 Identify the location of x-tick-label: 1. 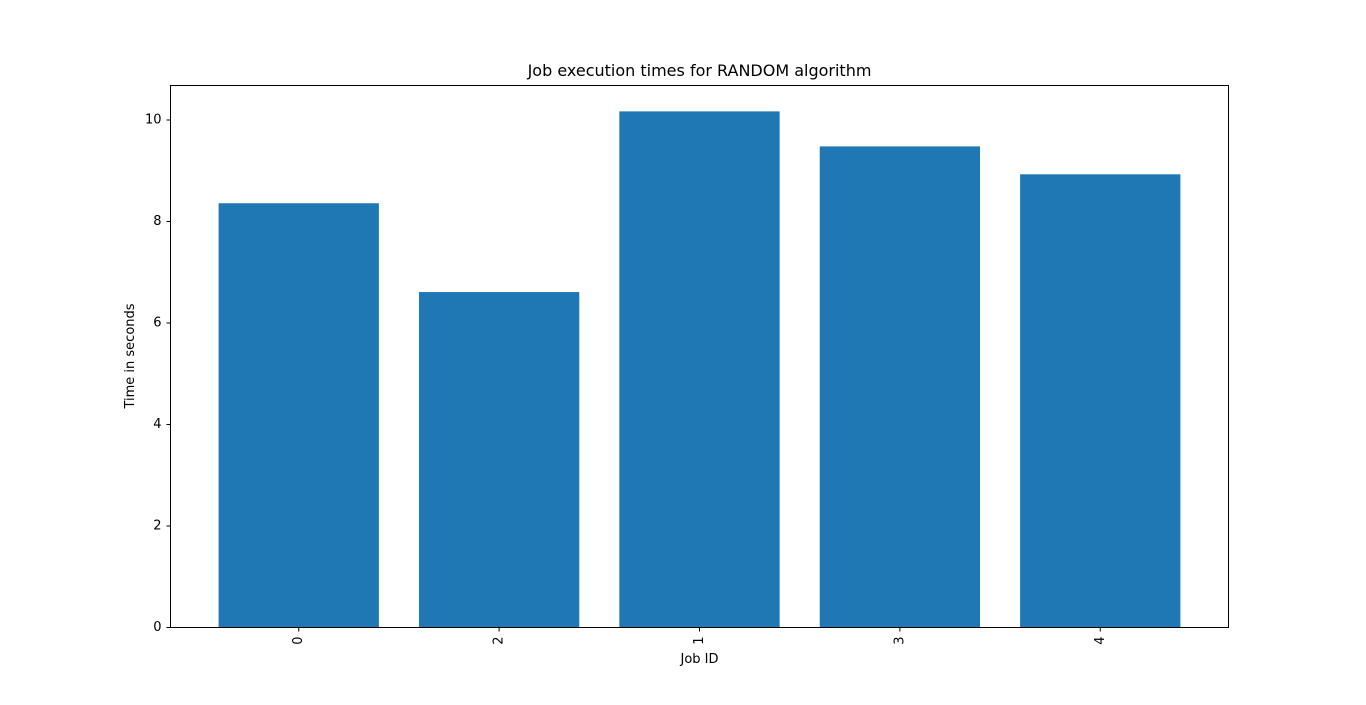
(699, 641).